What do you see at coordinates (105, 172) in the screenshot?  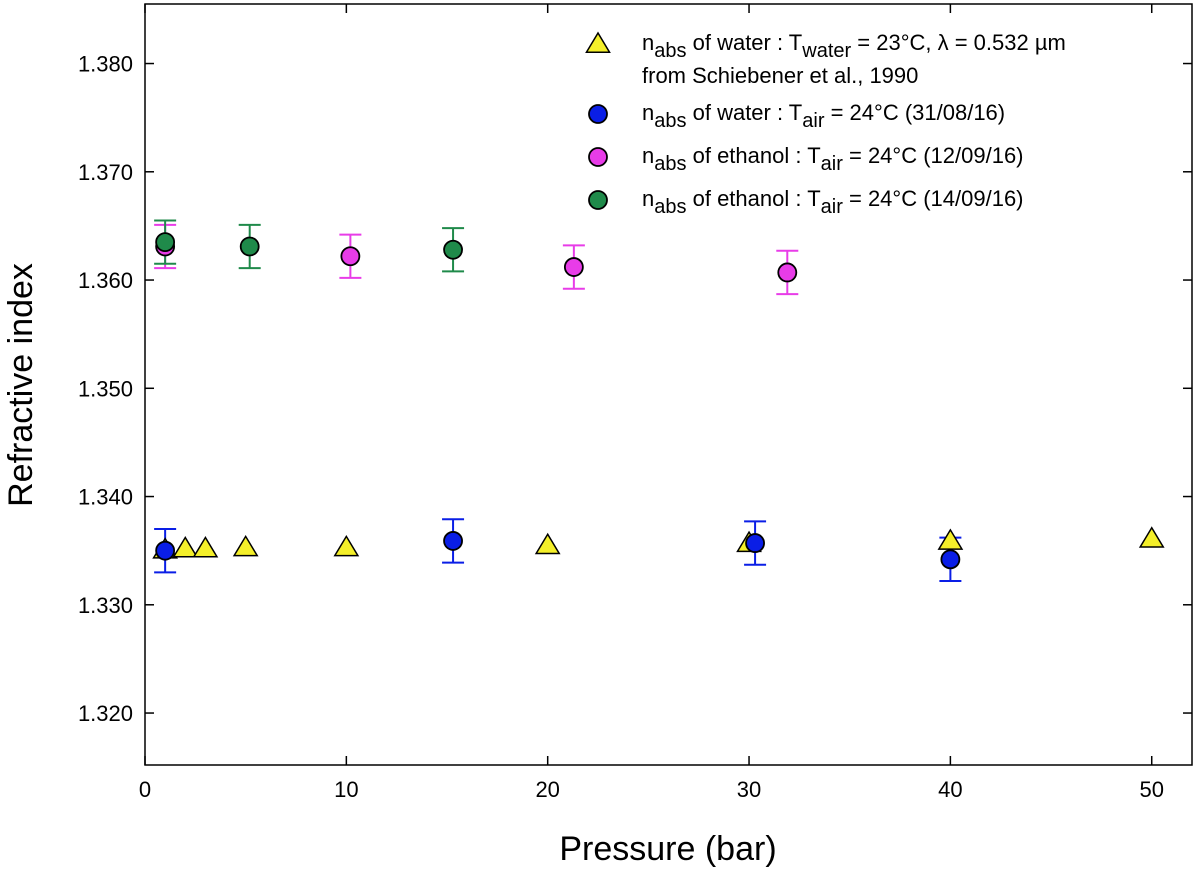 I see `y-tick-label: 1.370` at bounding box center [105, 172].